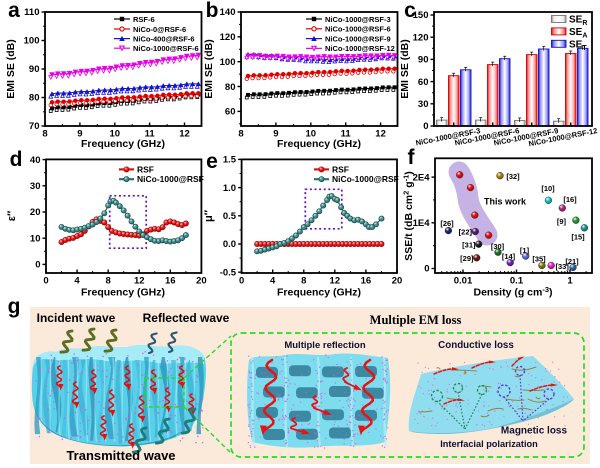  What do you see at coordinates (230, 87) in the screenshot?
I see `svg-text: 80` at bounding box center [230, 87].